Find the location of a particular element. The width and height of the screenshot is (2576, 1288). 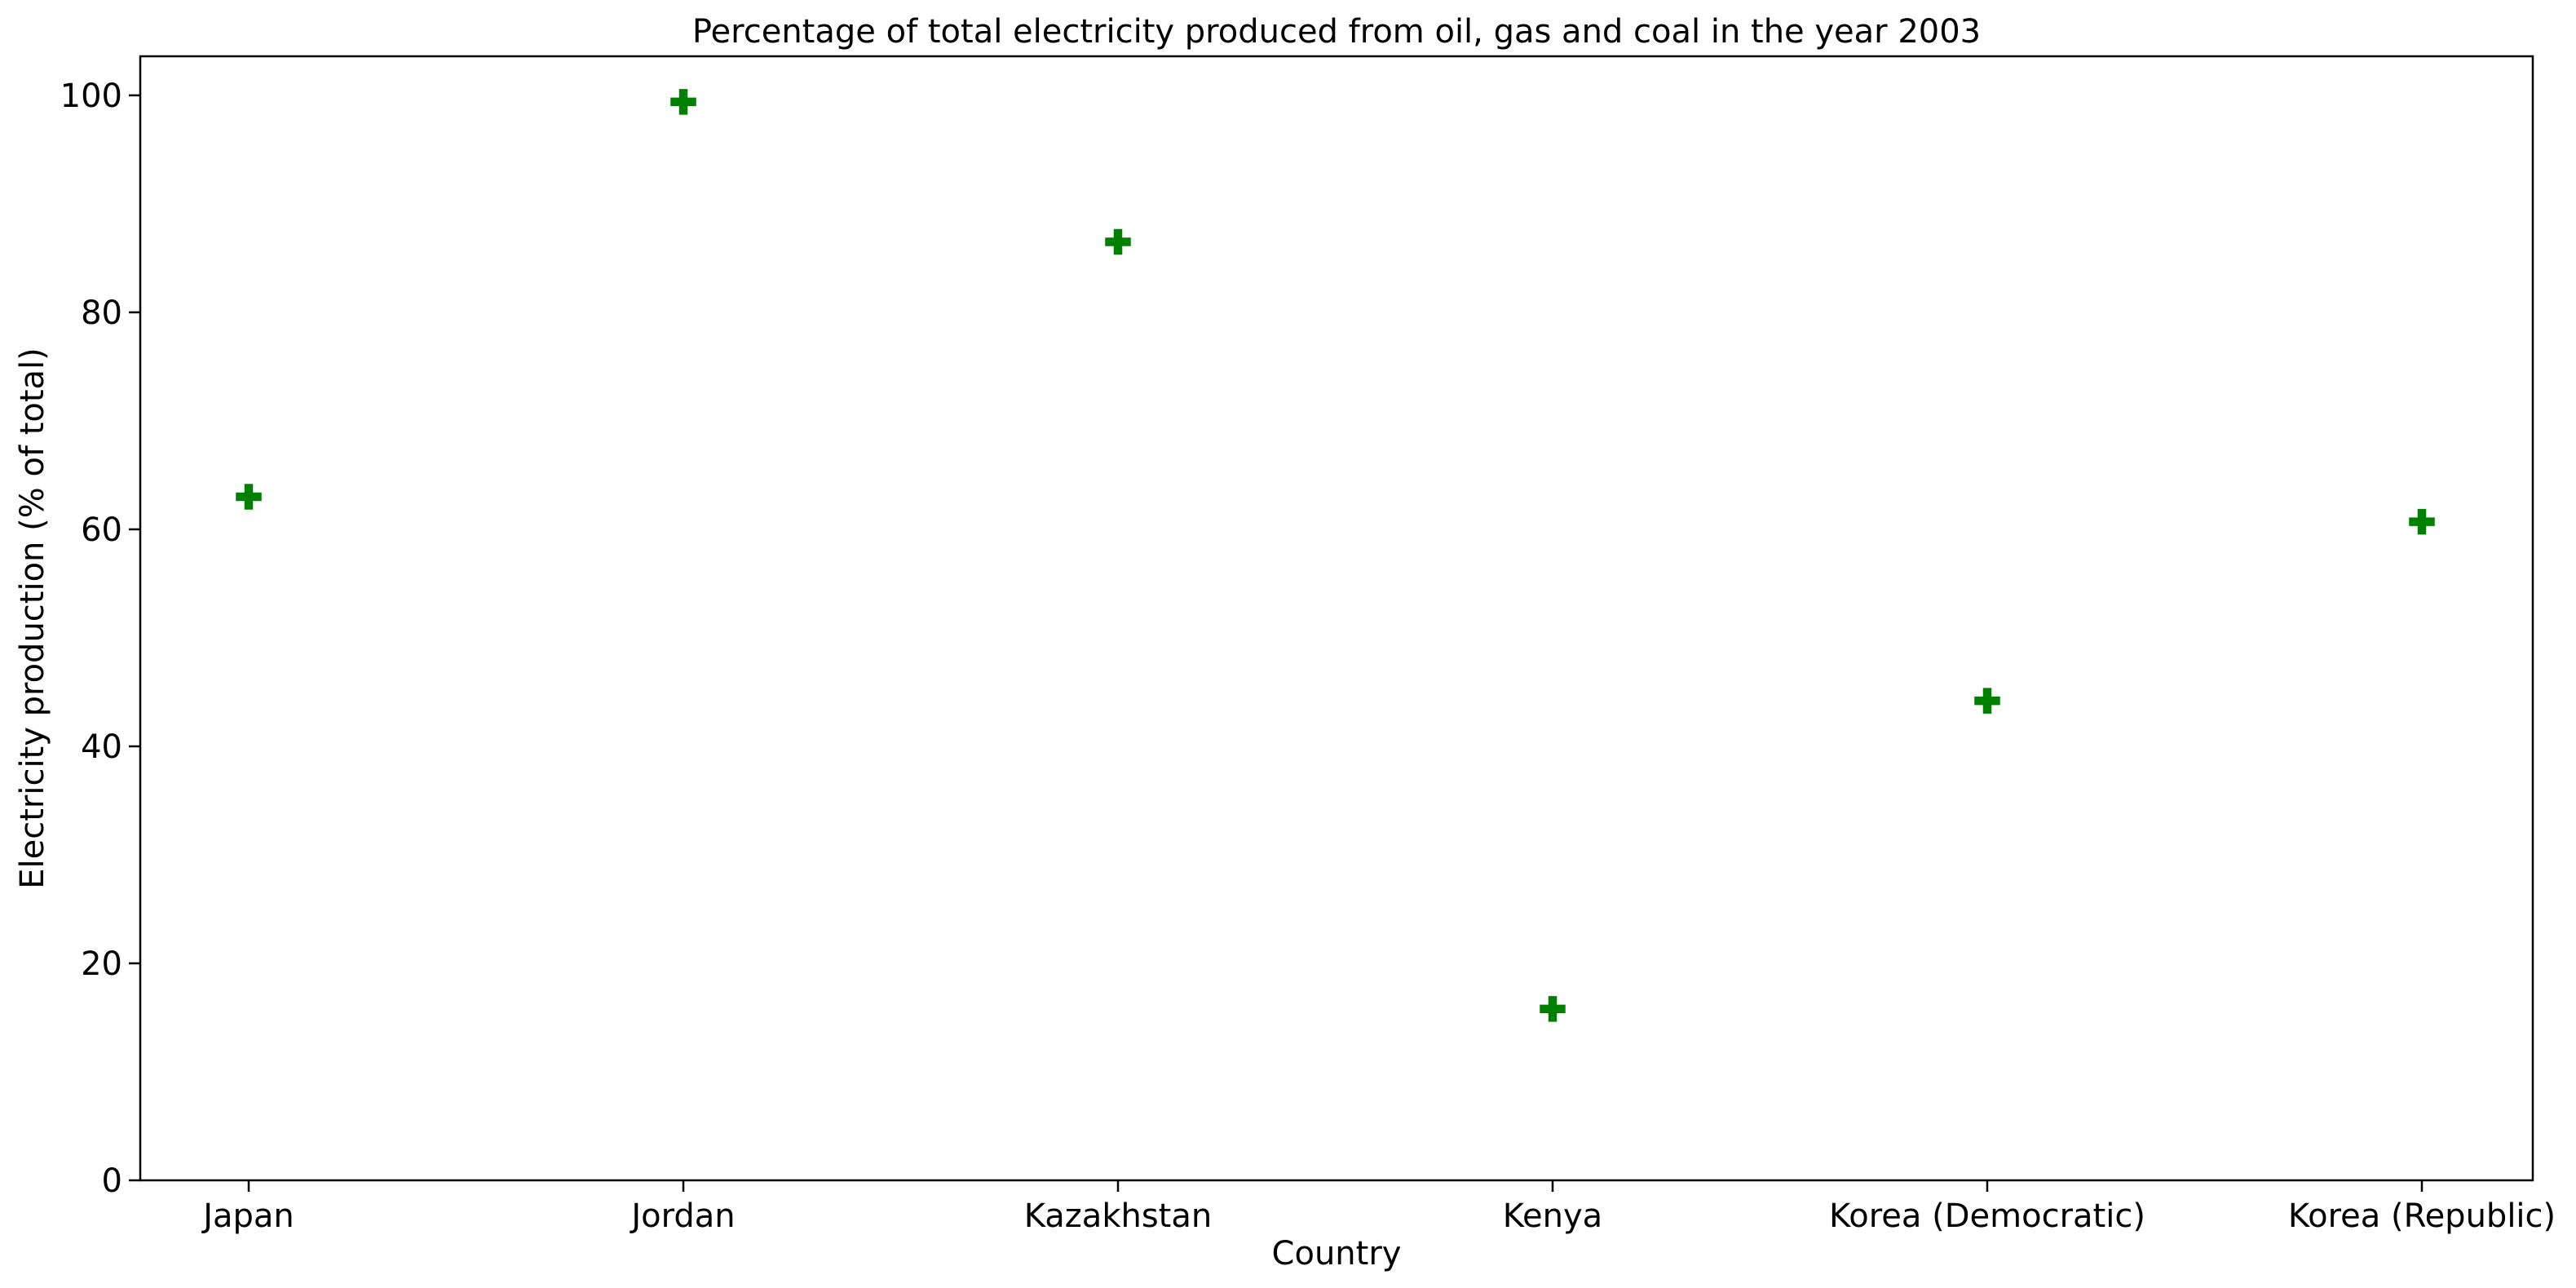

x-tick-label: Korea (Democratic) is located at coordinates (1987, 1216).